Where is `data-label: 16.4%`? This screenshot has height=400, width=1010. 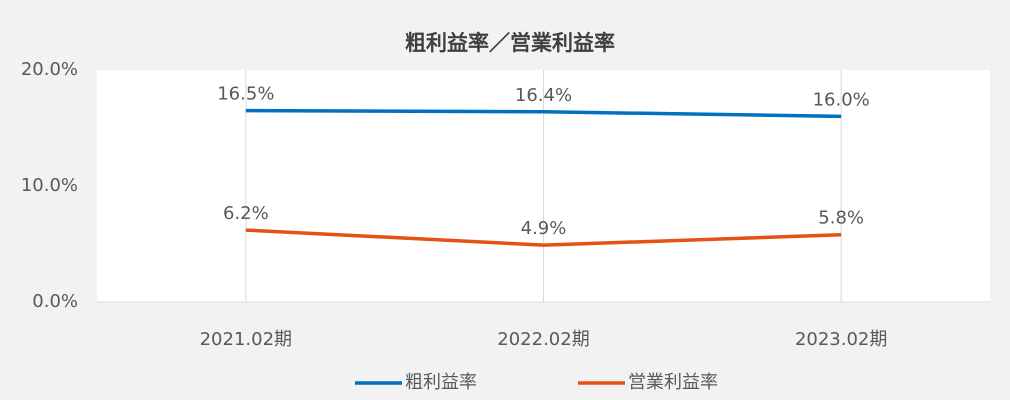 data-label: 16.4% is located at coordinates (543, 95).